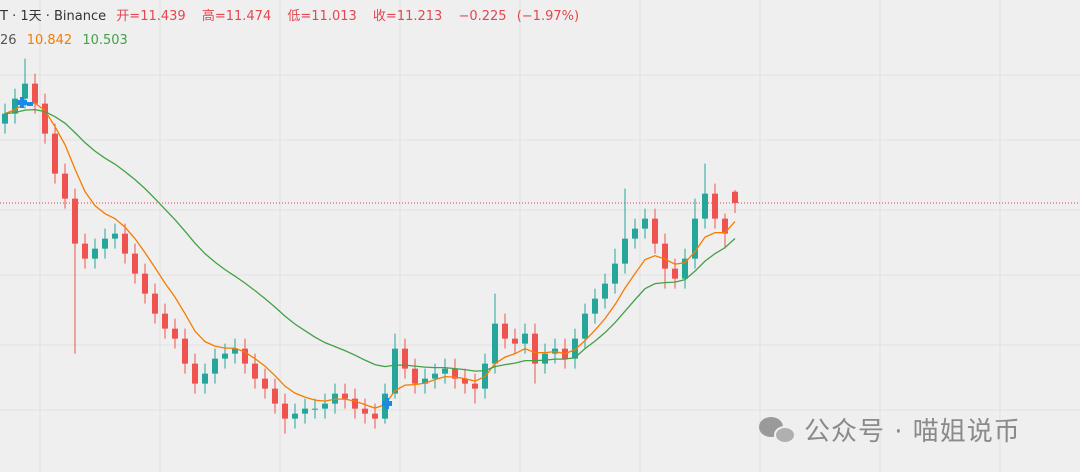 This screenshot has width=1080, height=472. I want to click on label: 收=, so click(384, 16).